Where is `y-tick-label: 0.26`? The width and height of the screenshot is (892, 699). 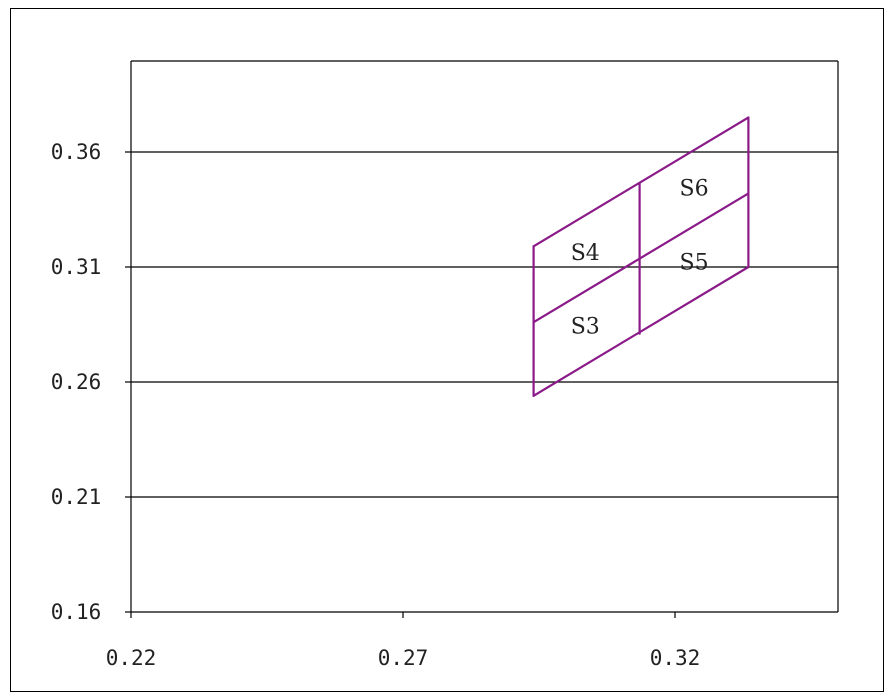 y-tick-label: 0.26 is located at coordinates (76, 382).